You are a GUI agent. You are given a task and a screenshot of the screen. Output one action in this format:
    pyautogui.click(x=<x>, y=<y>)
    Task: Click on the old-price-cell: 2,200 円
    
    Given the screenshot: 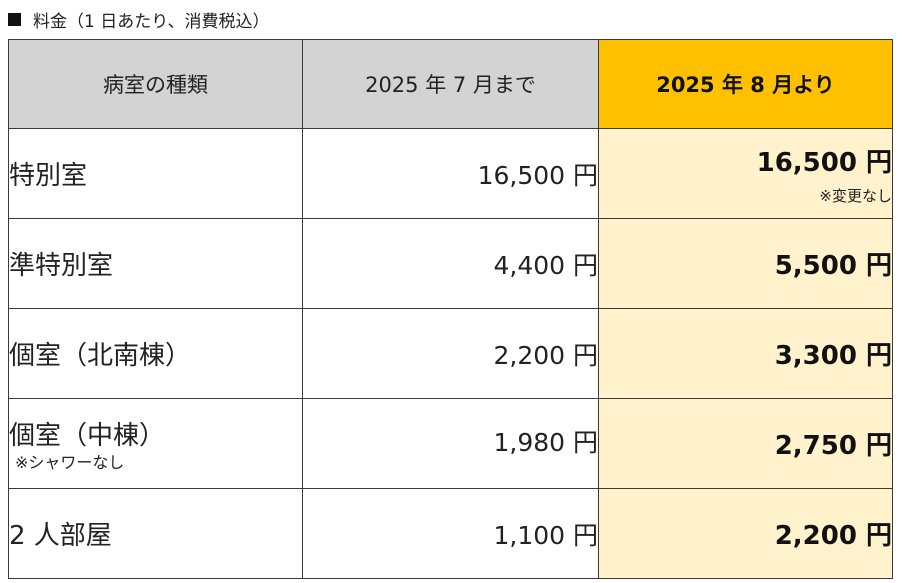 What is the action you would take?
    pyautogui.click(x=450, y=353)
    